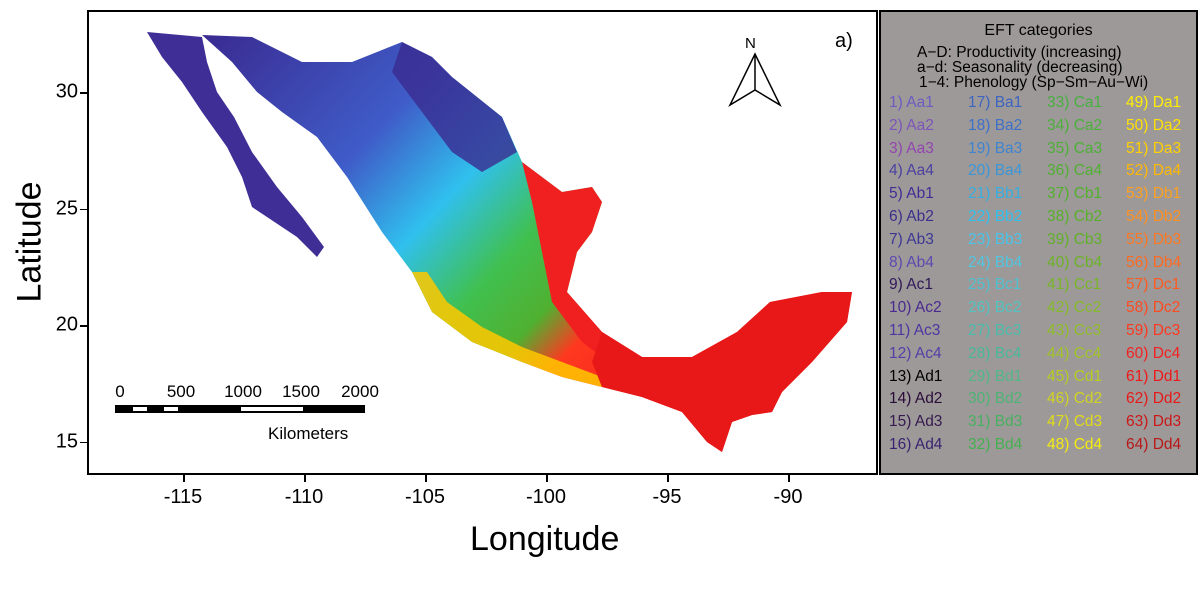 The width and height of the screenshot is (1200, 597). Describe the element at coordinates (66, 208) in the screenshot. I see `y-tick-label: 25` at that location.